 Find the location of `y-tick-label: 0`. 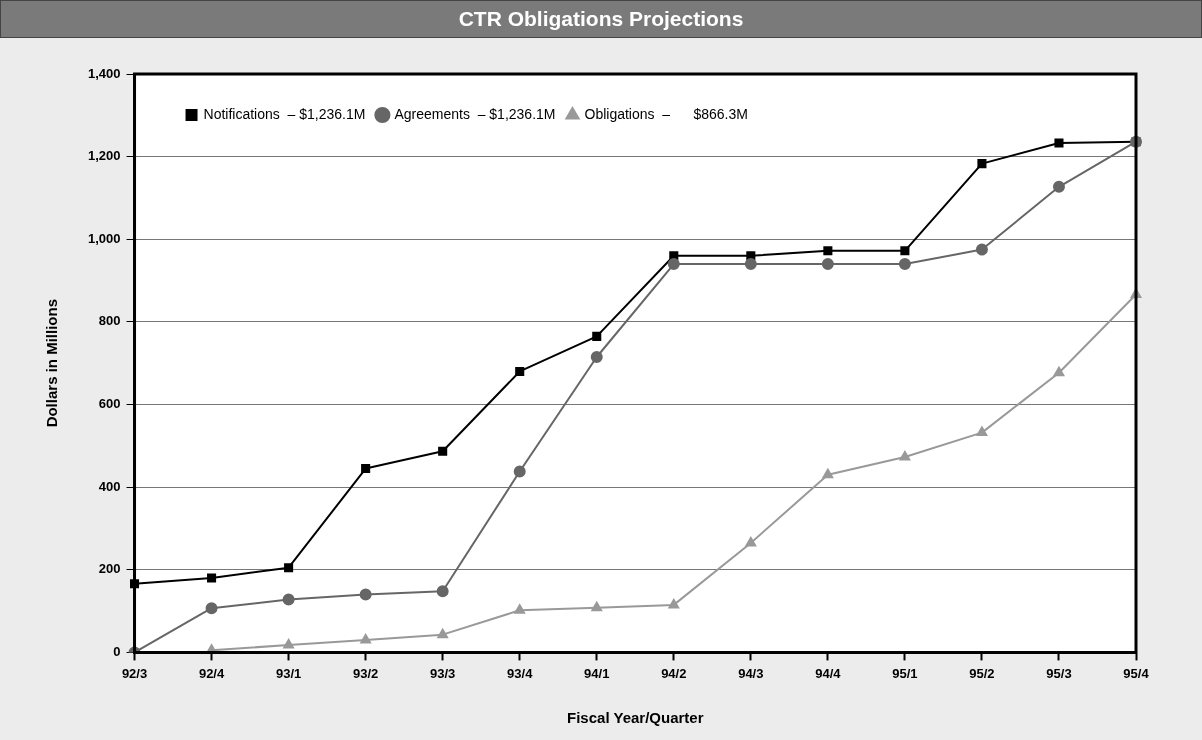

y-tick-label: 0 is located at coordinates (117, 651).